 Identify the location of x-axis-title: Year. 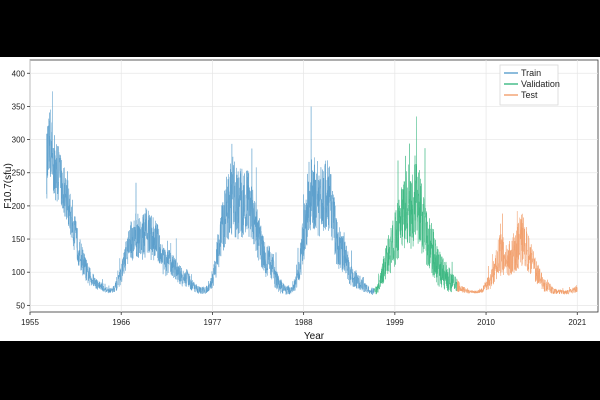
(314, 336).